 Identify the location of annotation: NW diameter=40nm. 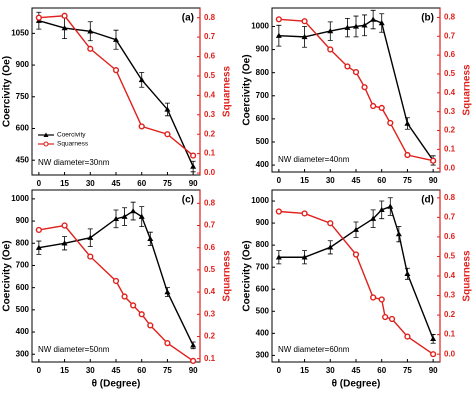
(314, 159).